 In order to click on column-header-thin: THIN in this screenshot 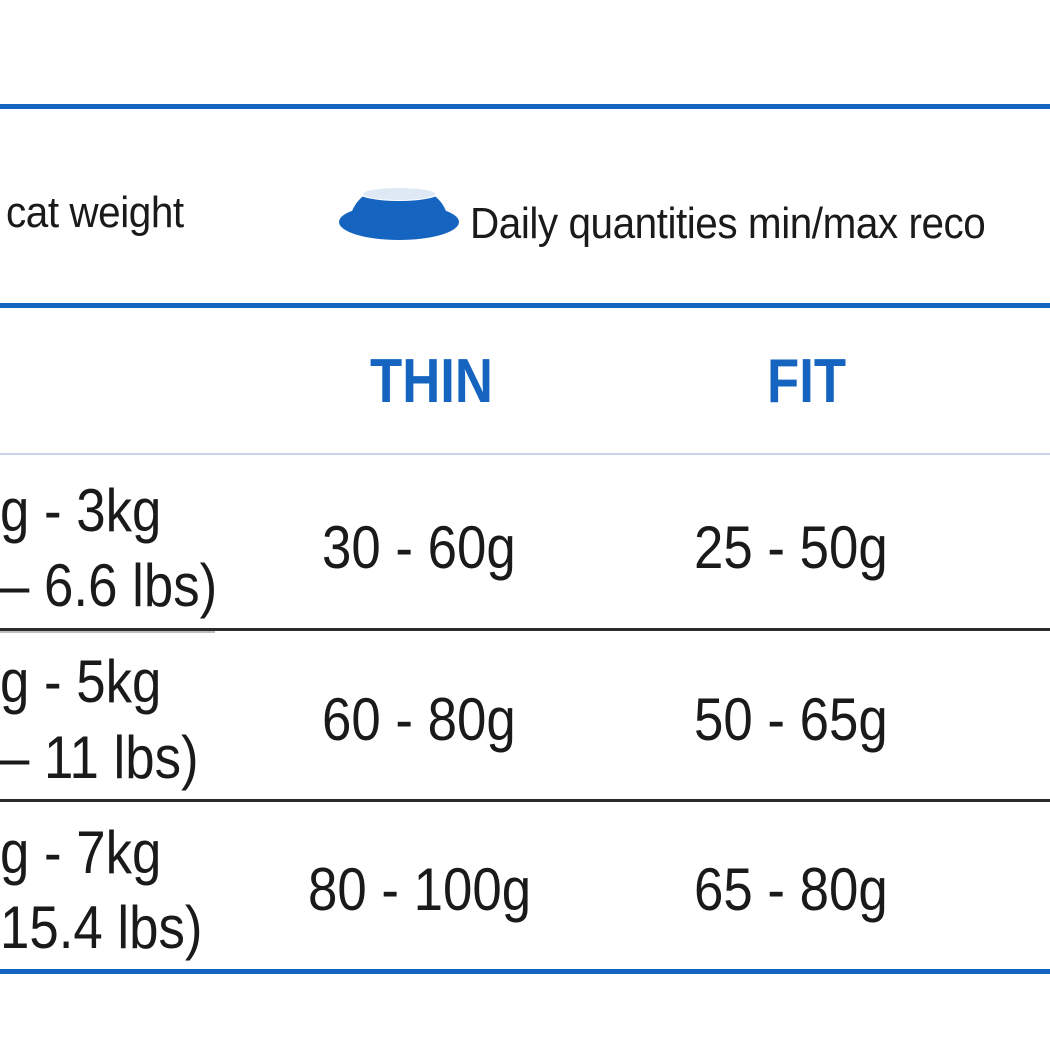, I will do `click(431, 381)`.